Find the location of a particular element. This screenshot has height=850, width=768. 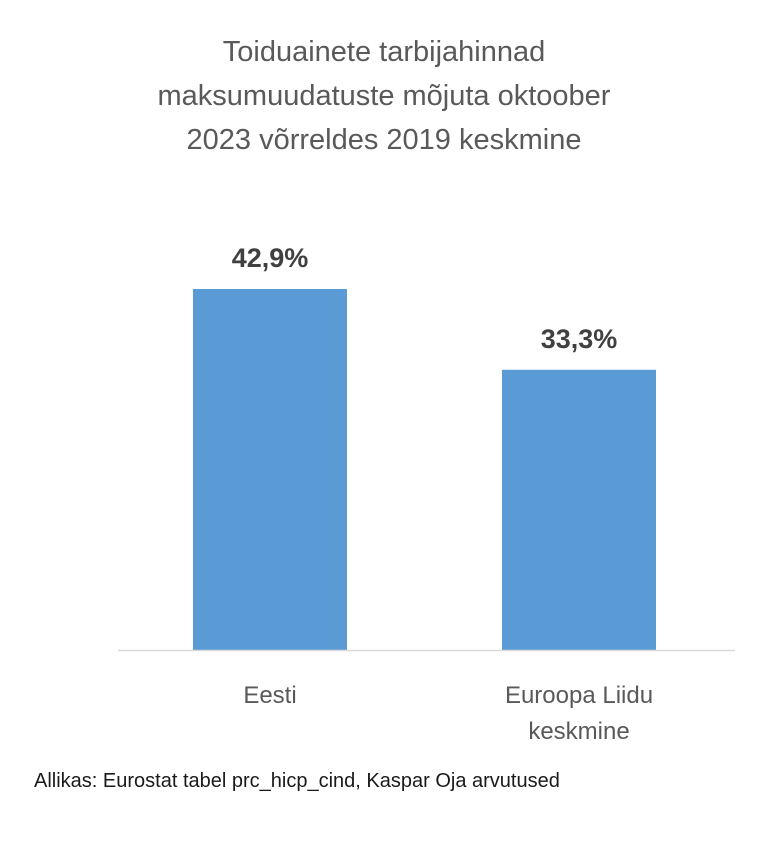

chart-title-line-2: maksumuudatuste mõjuta oktoober is located at coordinates (384, 96).